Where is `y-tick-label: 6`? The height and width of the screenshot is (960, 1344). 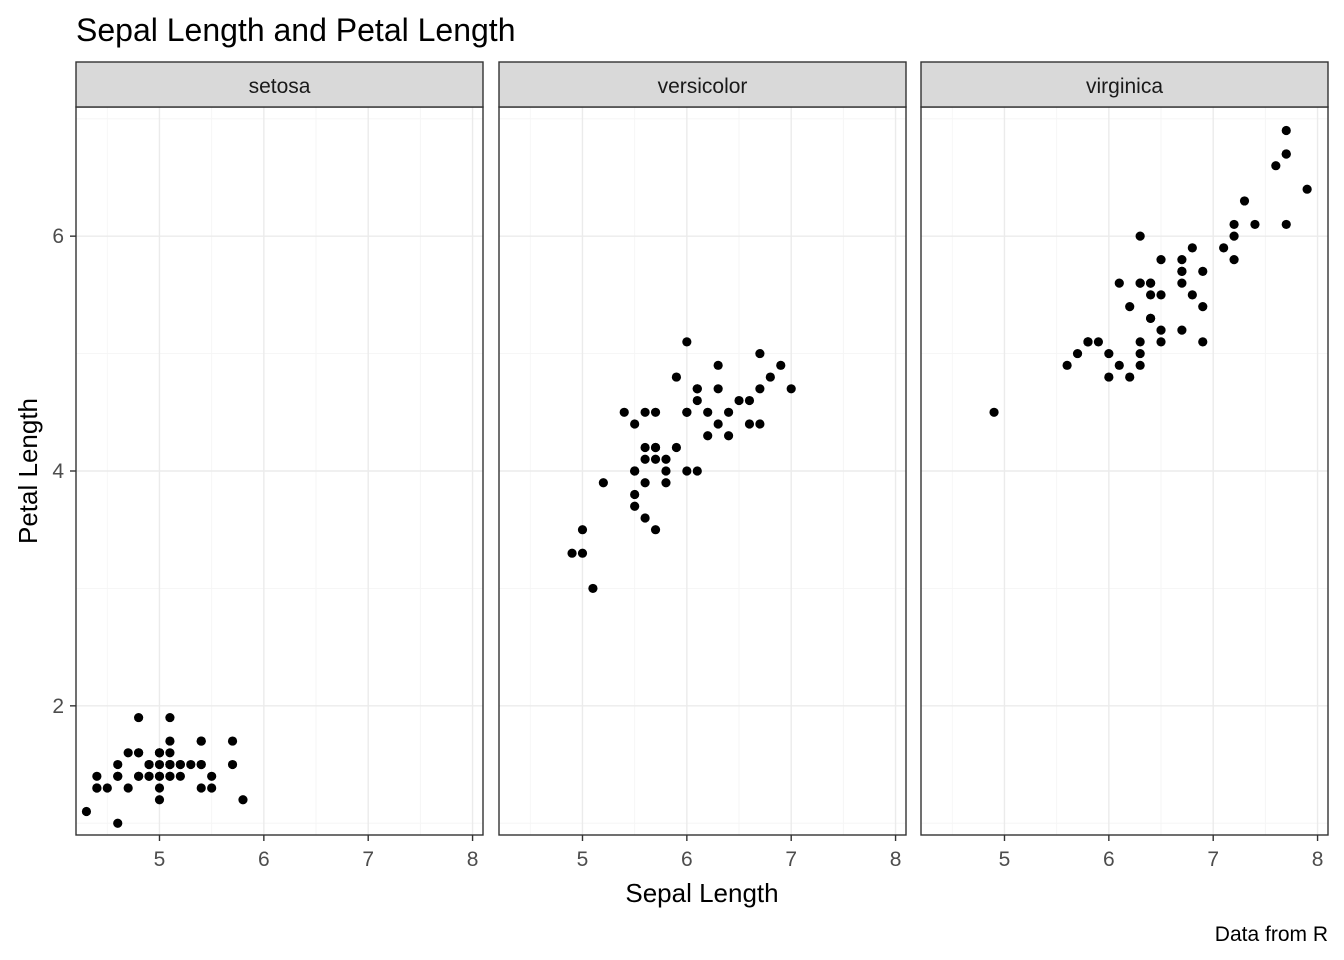
y-tick-label: 6 is located at coordinates (58, 236).